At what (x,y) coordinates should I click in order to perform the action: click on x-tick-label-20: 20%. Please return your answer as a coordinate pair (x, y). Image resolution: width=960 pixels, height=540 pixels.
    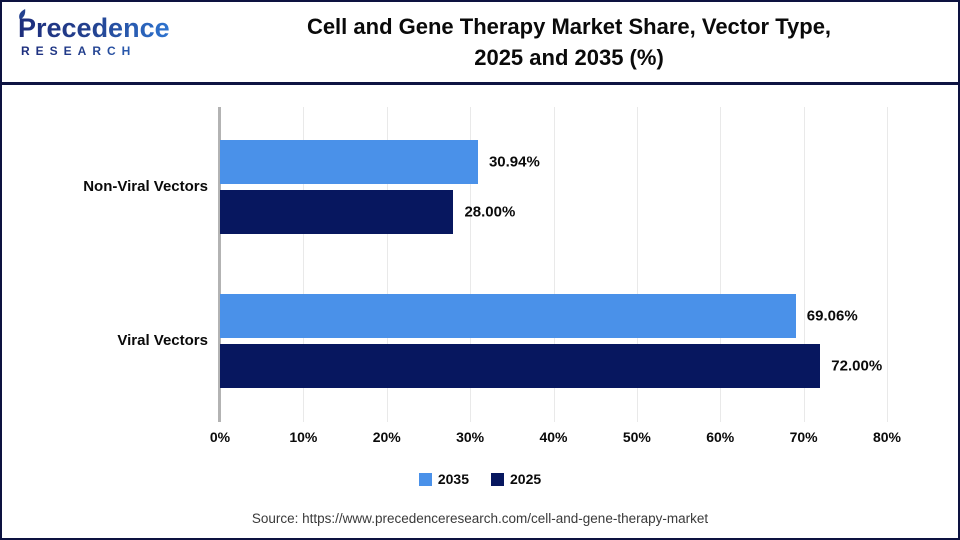
    Looking at the image, I should click on (386, 437).